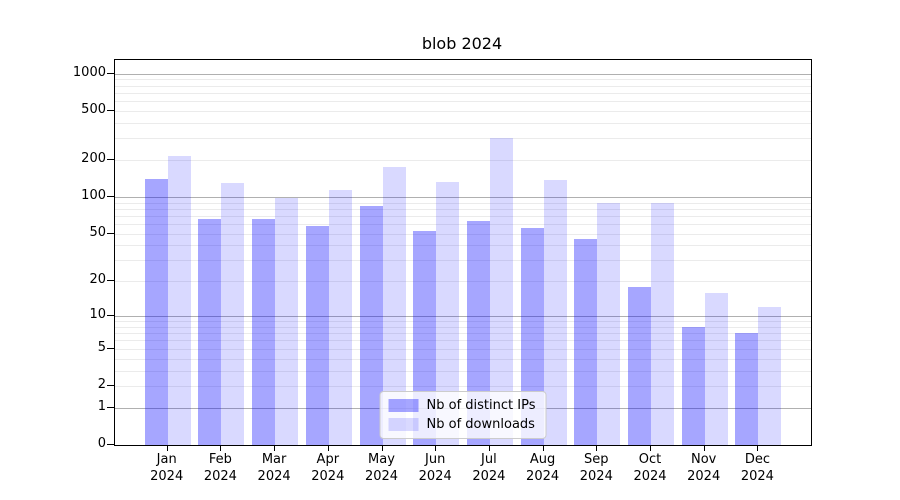 Image resolution: width=900 pixels, height=500 pixels. What do you see at coordinates (747, 389) in the screenshot?
I see `bar-distinct-ips-dec` at bounding box center [747, 389].